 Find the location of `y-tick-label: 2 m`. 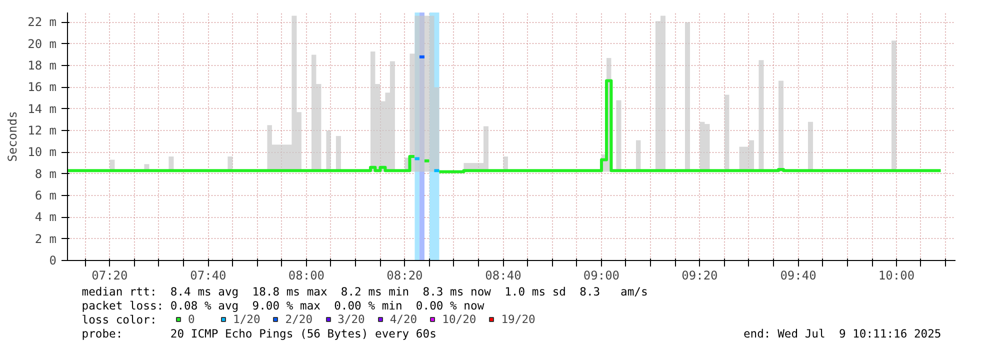

y-tick-label: 2 m is located at coordinates (45, 239).